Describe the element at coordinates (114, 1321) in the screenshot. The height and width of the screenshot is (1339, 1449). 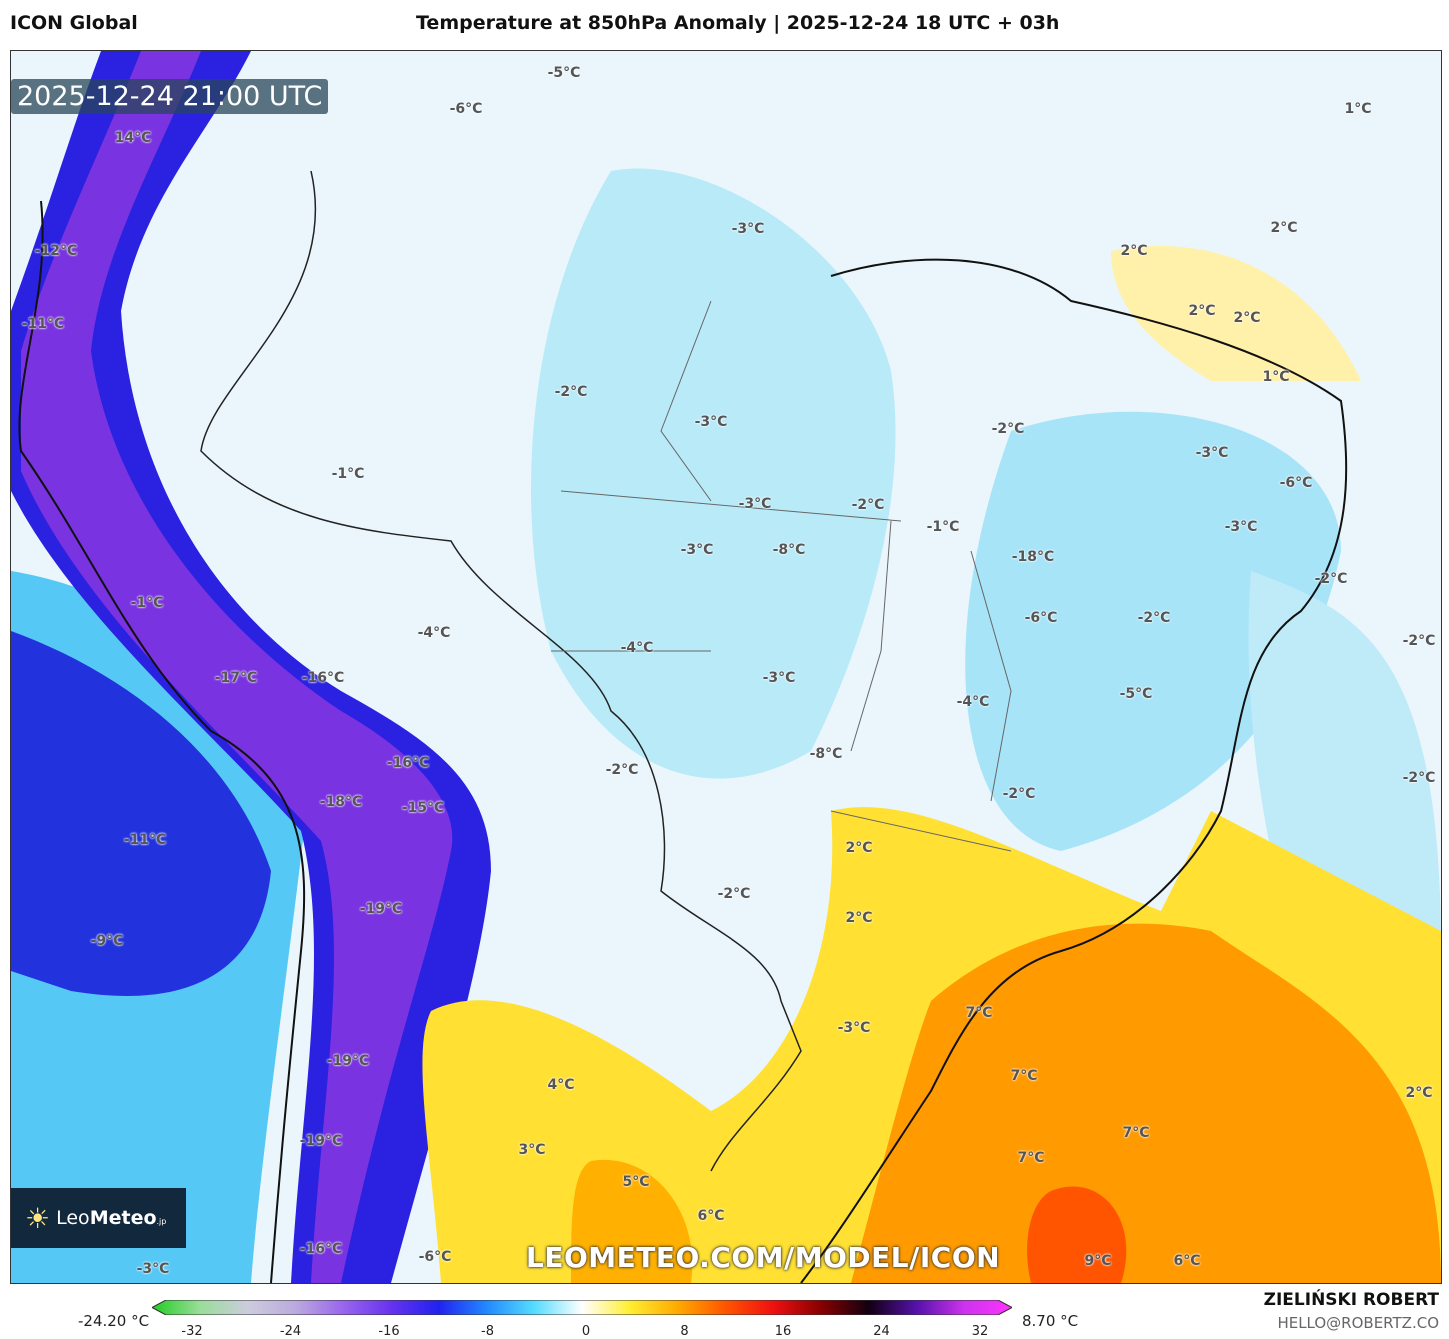
I see `colorbar-min: -24.20 °C` at that location.